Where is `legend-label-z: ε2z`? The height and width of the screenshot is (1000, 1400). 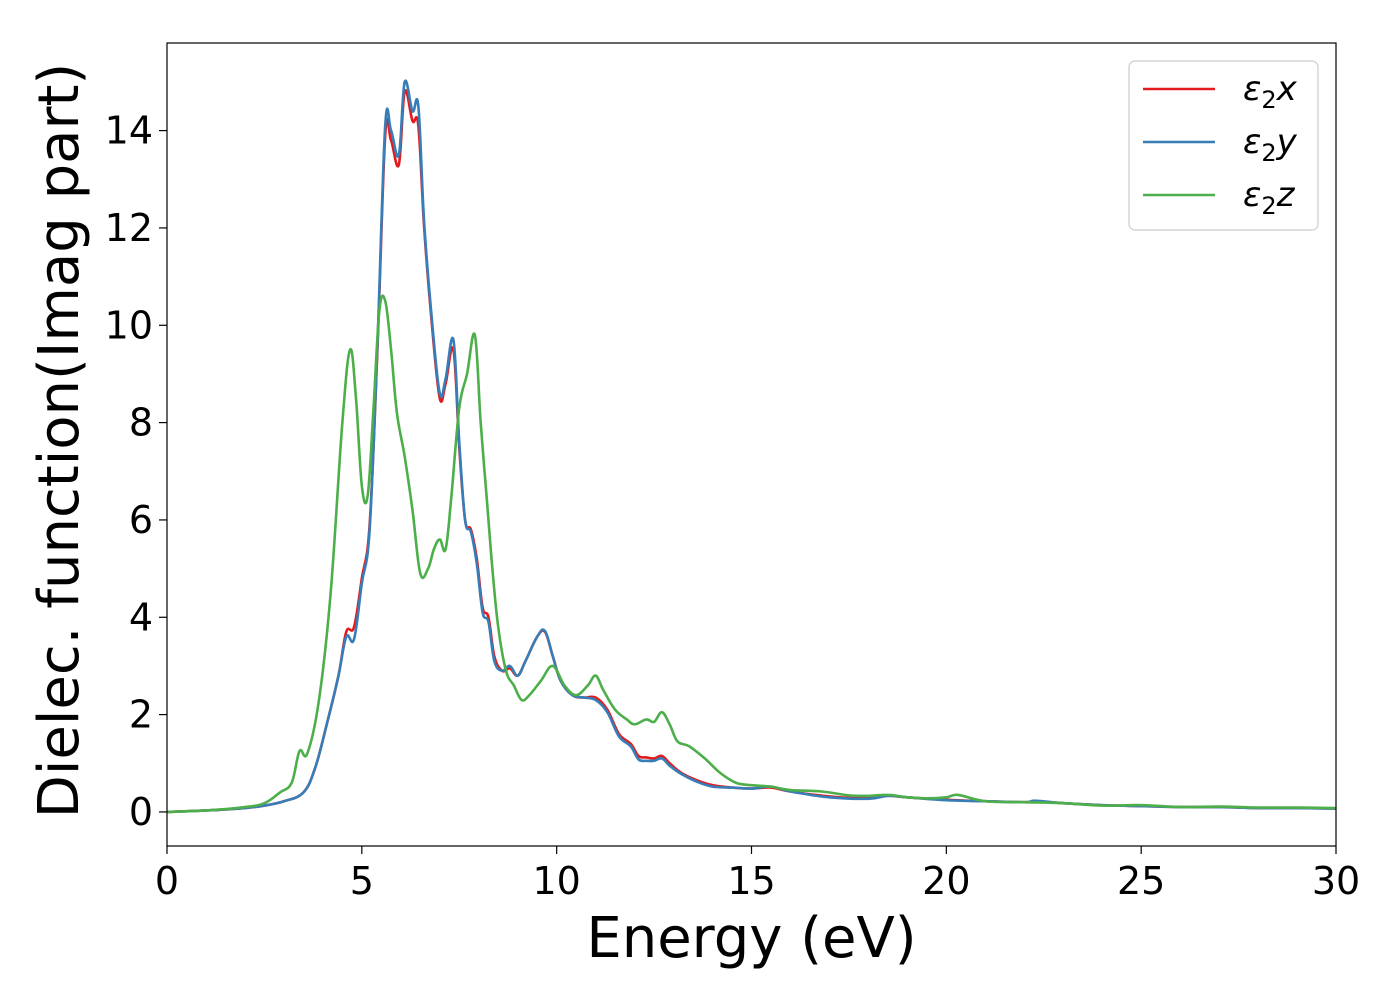
legend-label-z: ε2z is located at coordinates (1269, 197).